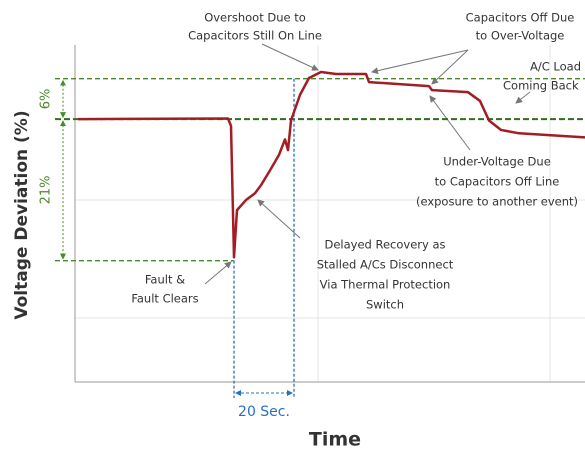 The height and width of the screenshot is (450, 585). Describe the element at coordinates (520, 36) in the screenshot. I see `annotation: to Over-Voltage` at that location.